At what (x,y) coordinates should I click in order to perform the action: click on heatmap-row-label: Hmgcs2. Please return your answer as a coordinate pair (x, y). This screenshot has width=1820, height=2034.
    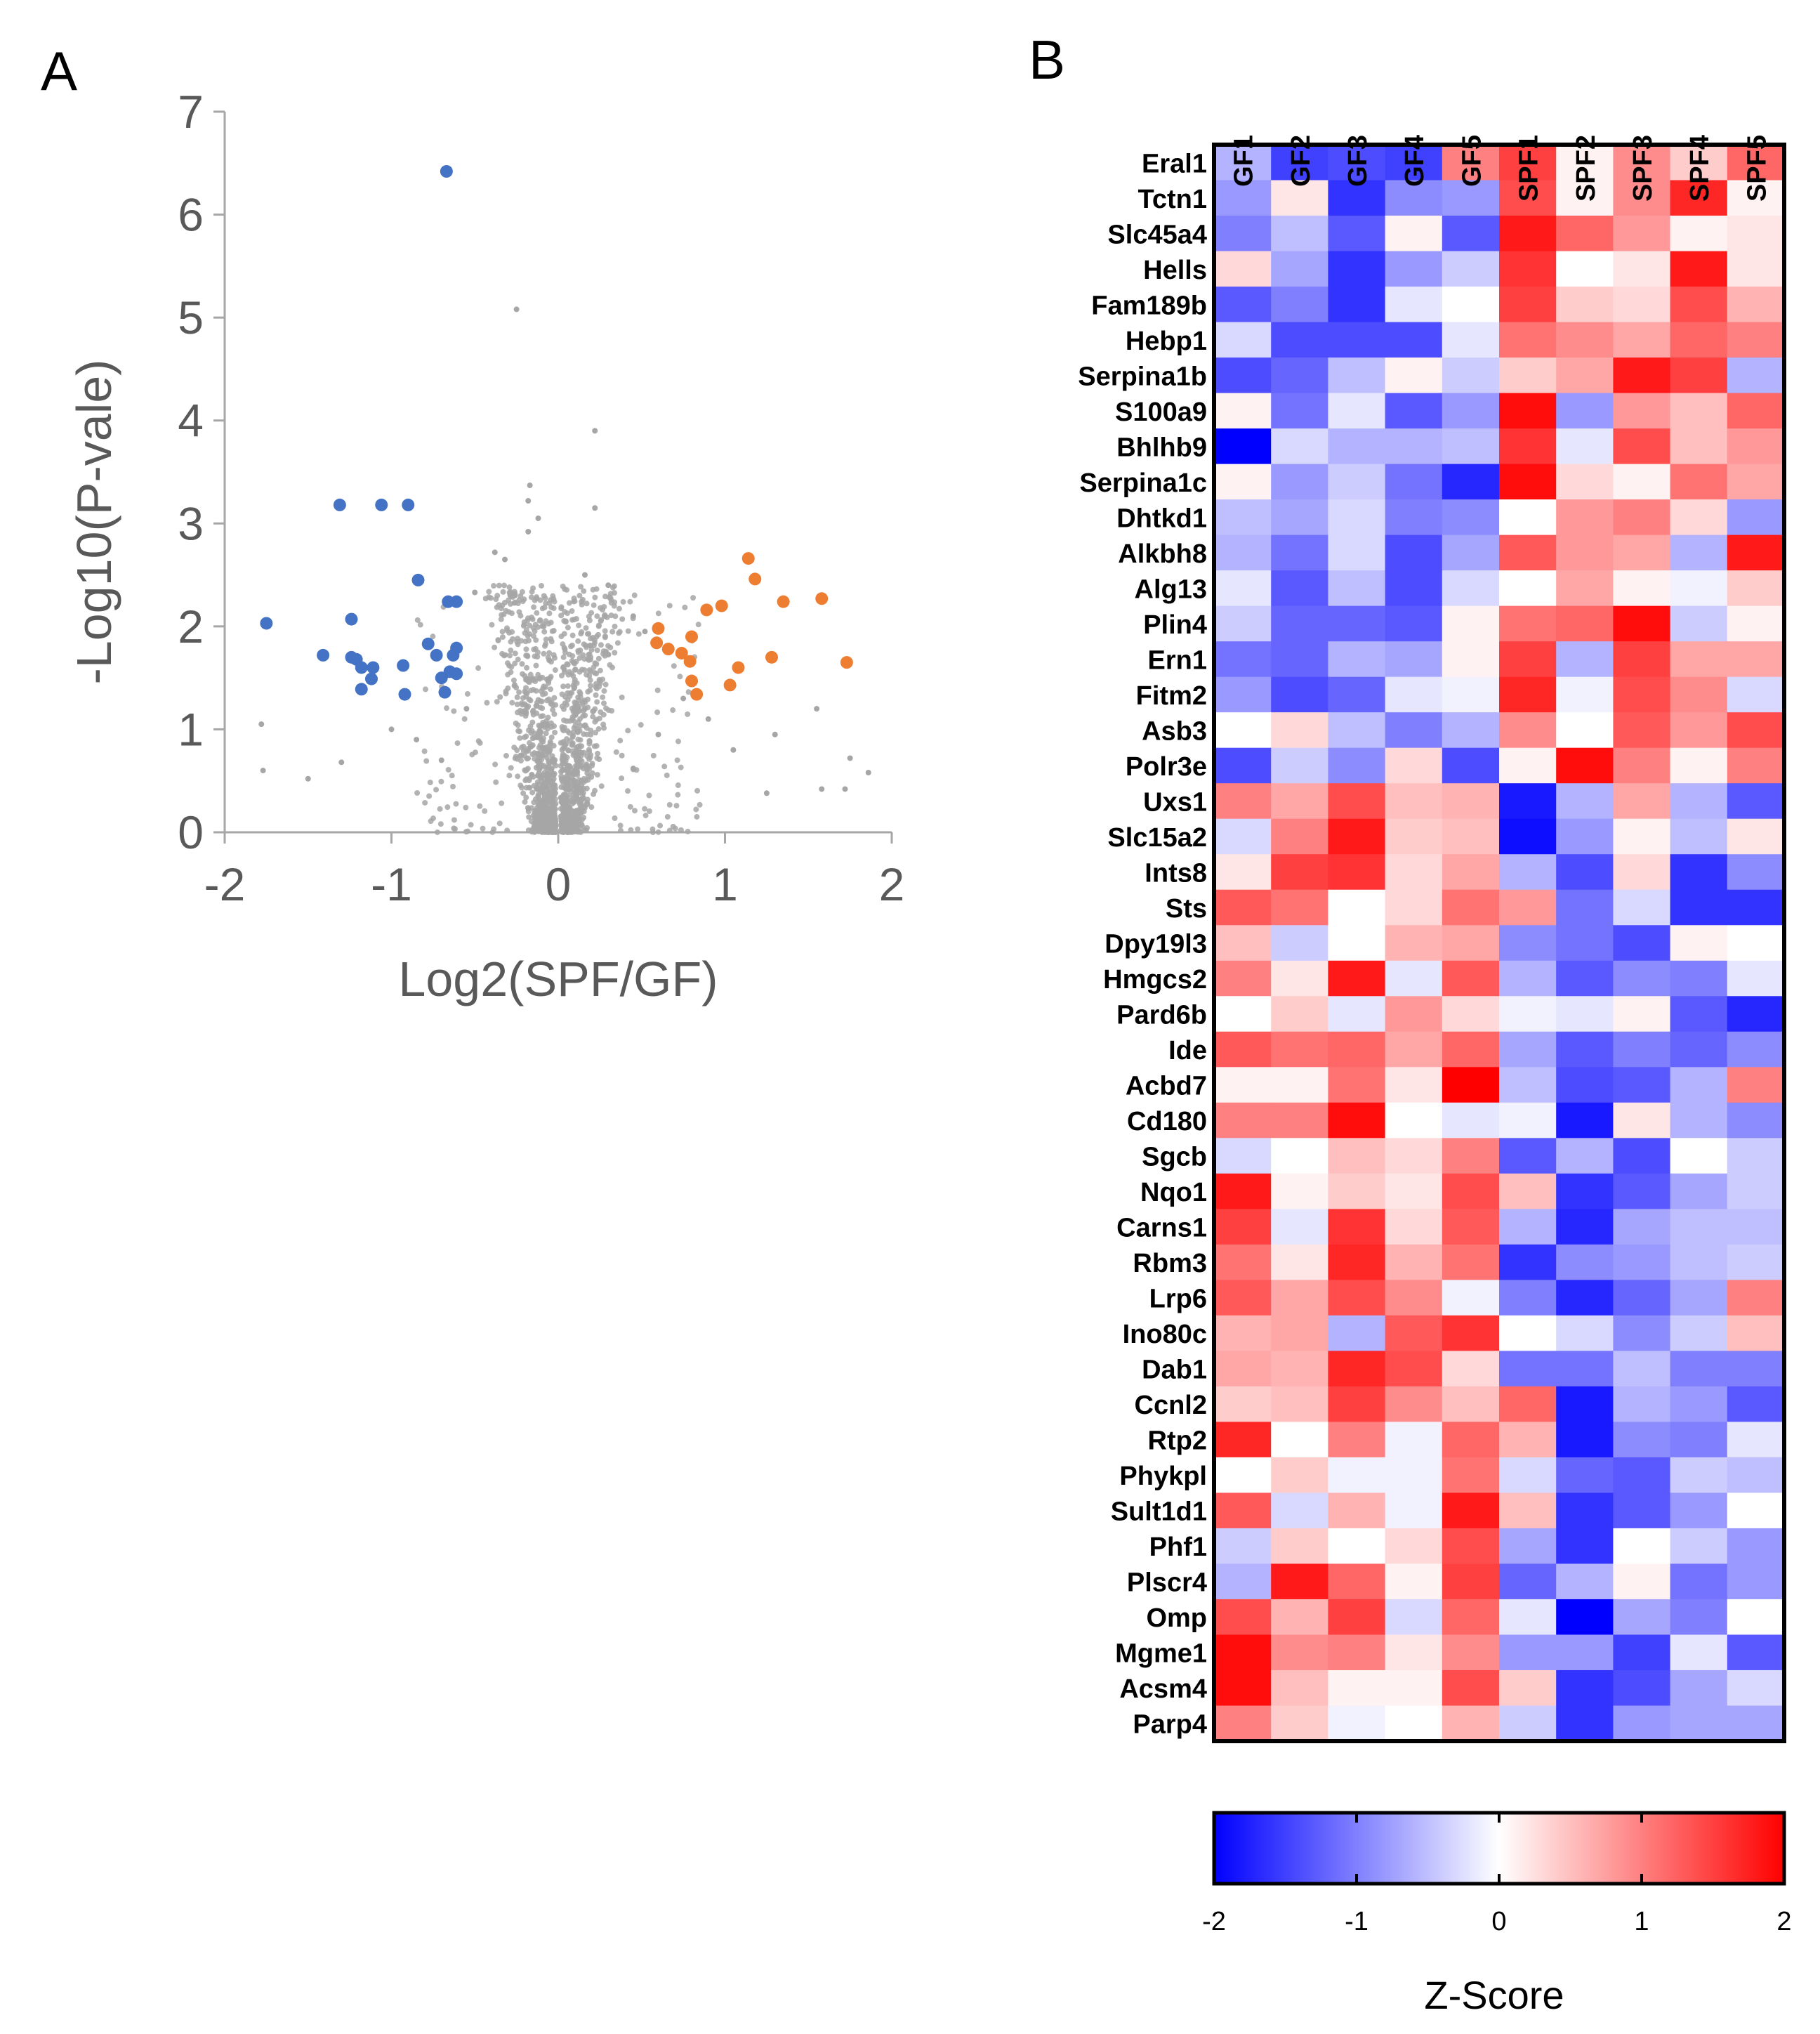
    Looking at the image, I should click on (1155, 980).